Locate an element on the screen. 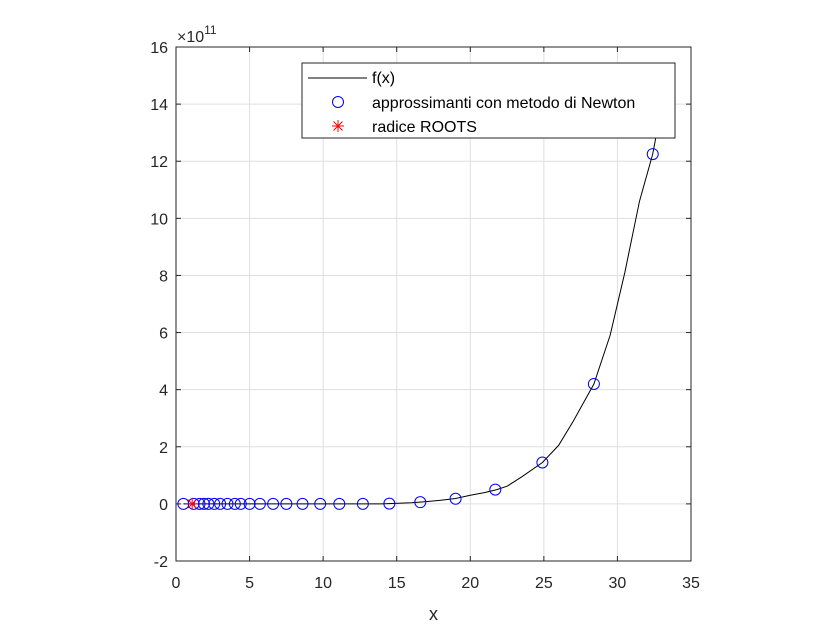 The image size is (840, 630). legend-entry-roots: radice ROOTS is located at coordinates (404, 127).